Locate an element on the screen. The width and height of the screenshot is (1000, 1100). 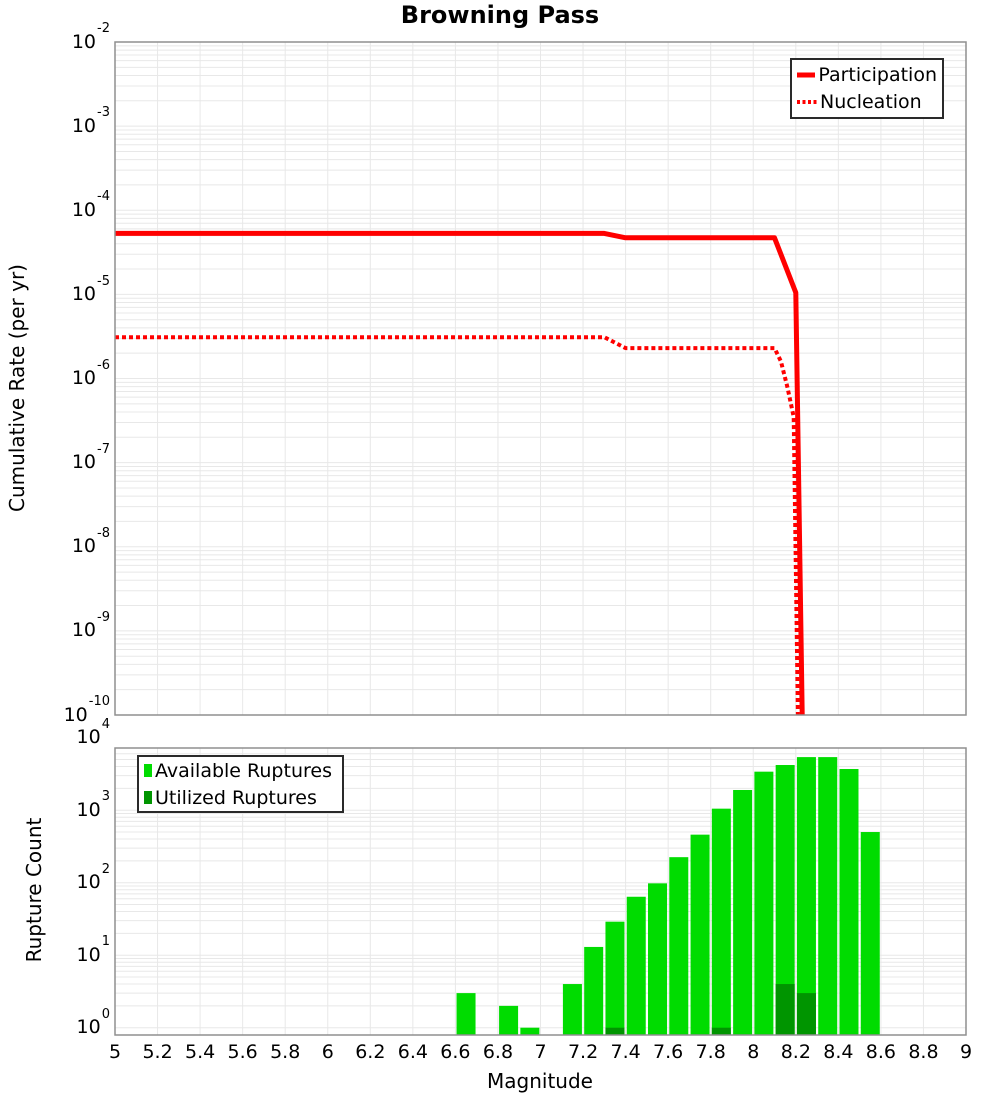
x-tick-label: 6.4 is located at coordinates (412, 1052).